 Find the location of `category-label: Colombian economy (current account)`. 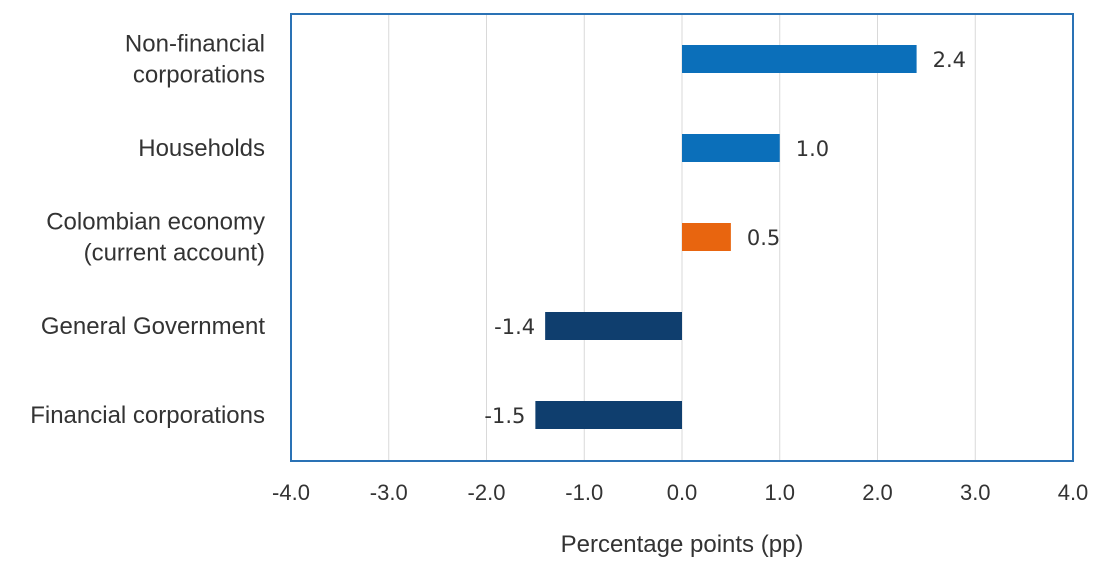

category-label: Colombian economy (current account) is located at coordinates (155, 238).